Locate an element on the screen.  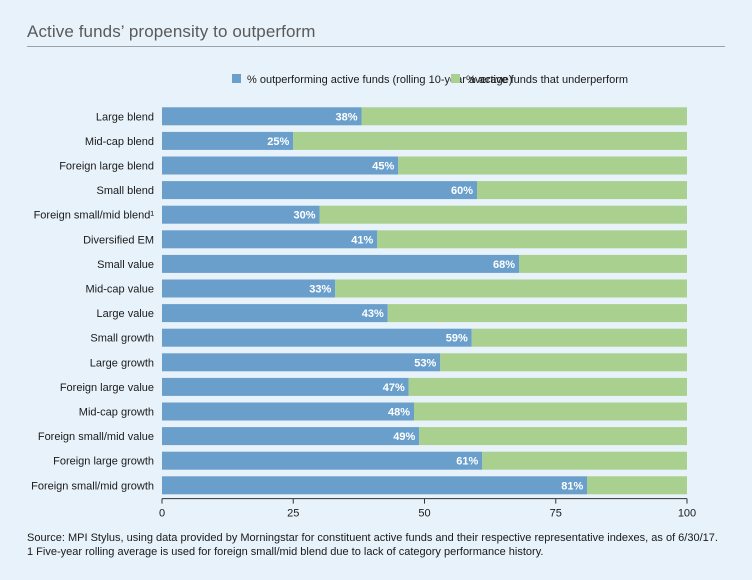
bar-value-label: 68% is located at coordinates (504, 265).